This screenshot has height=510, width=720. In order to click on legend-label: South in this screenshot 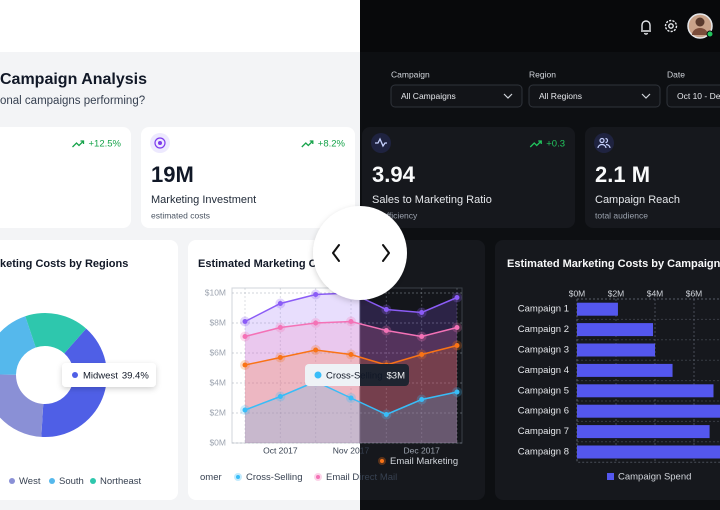, I will do `click(71, 481)`.